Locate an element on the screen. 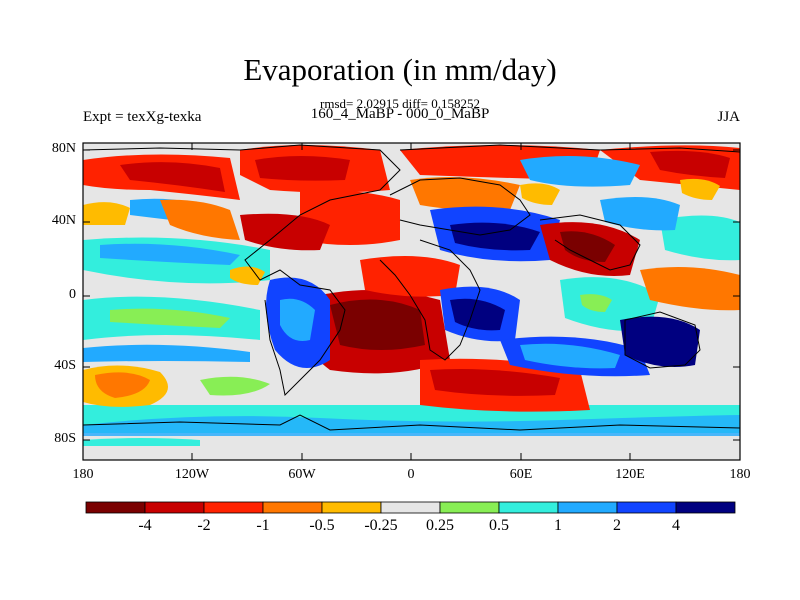  y-tick-label: 80N is located at coordinates (63, 148).